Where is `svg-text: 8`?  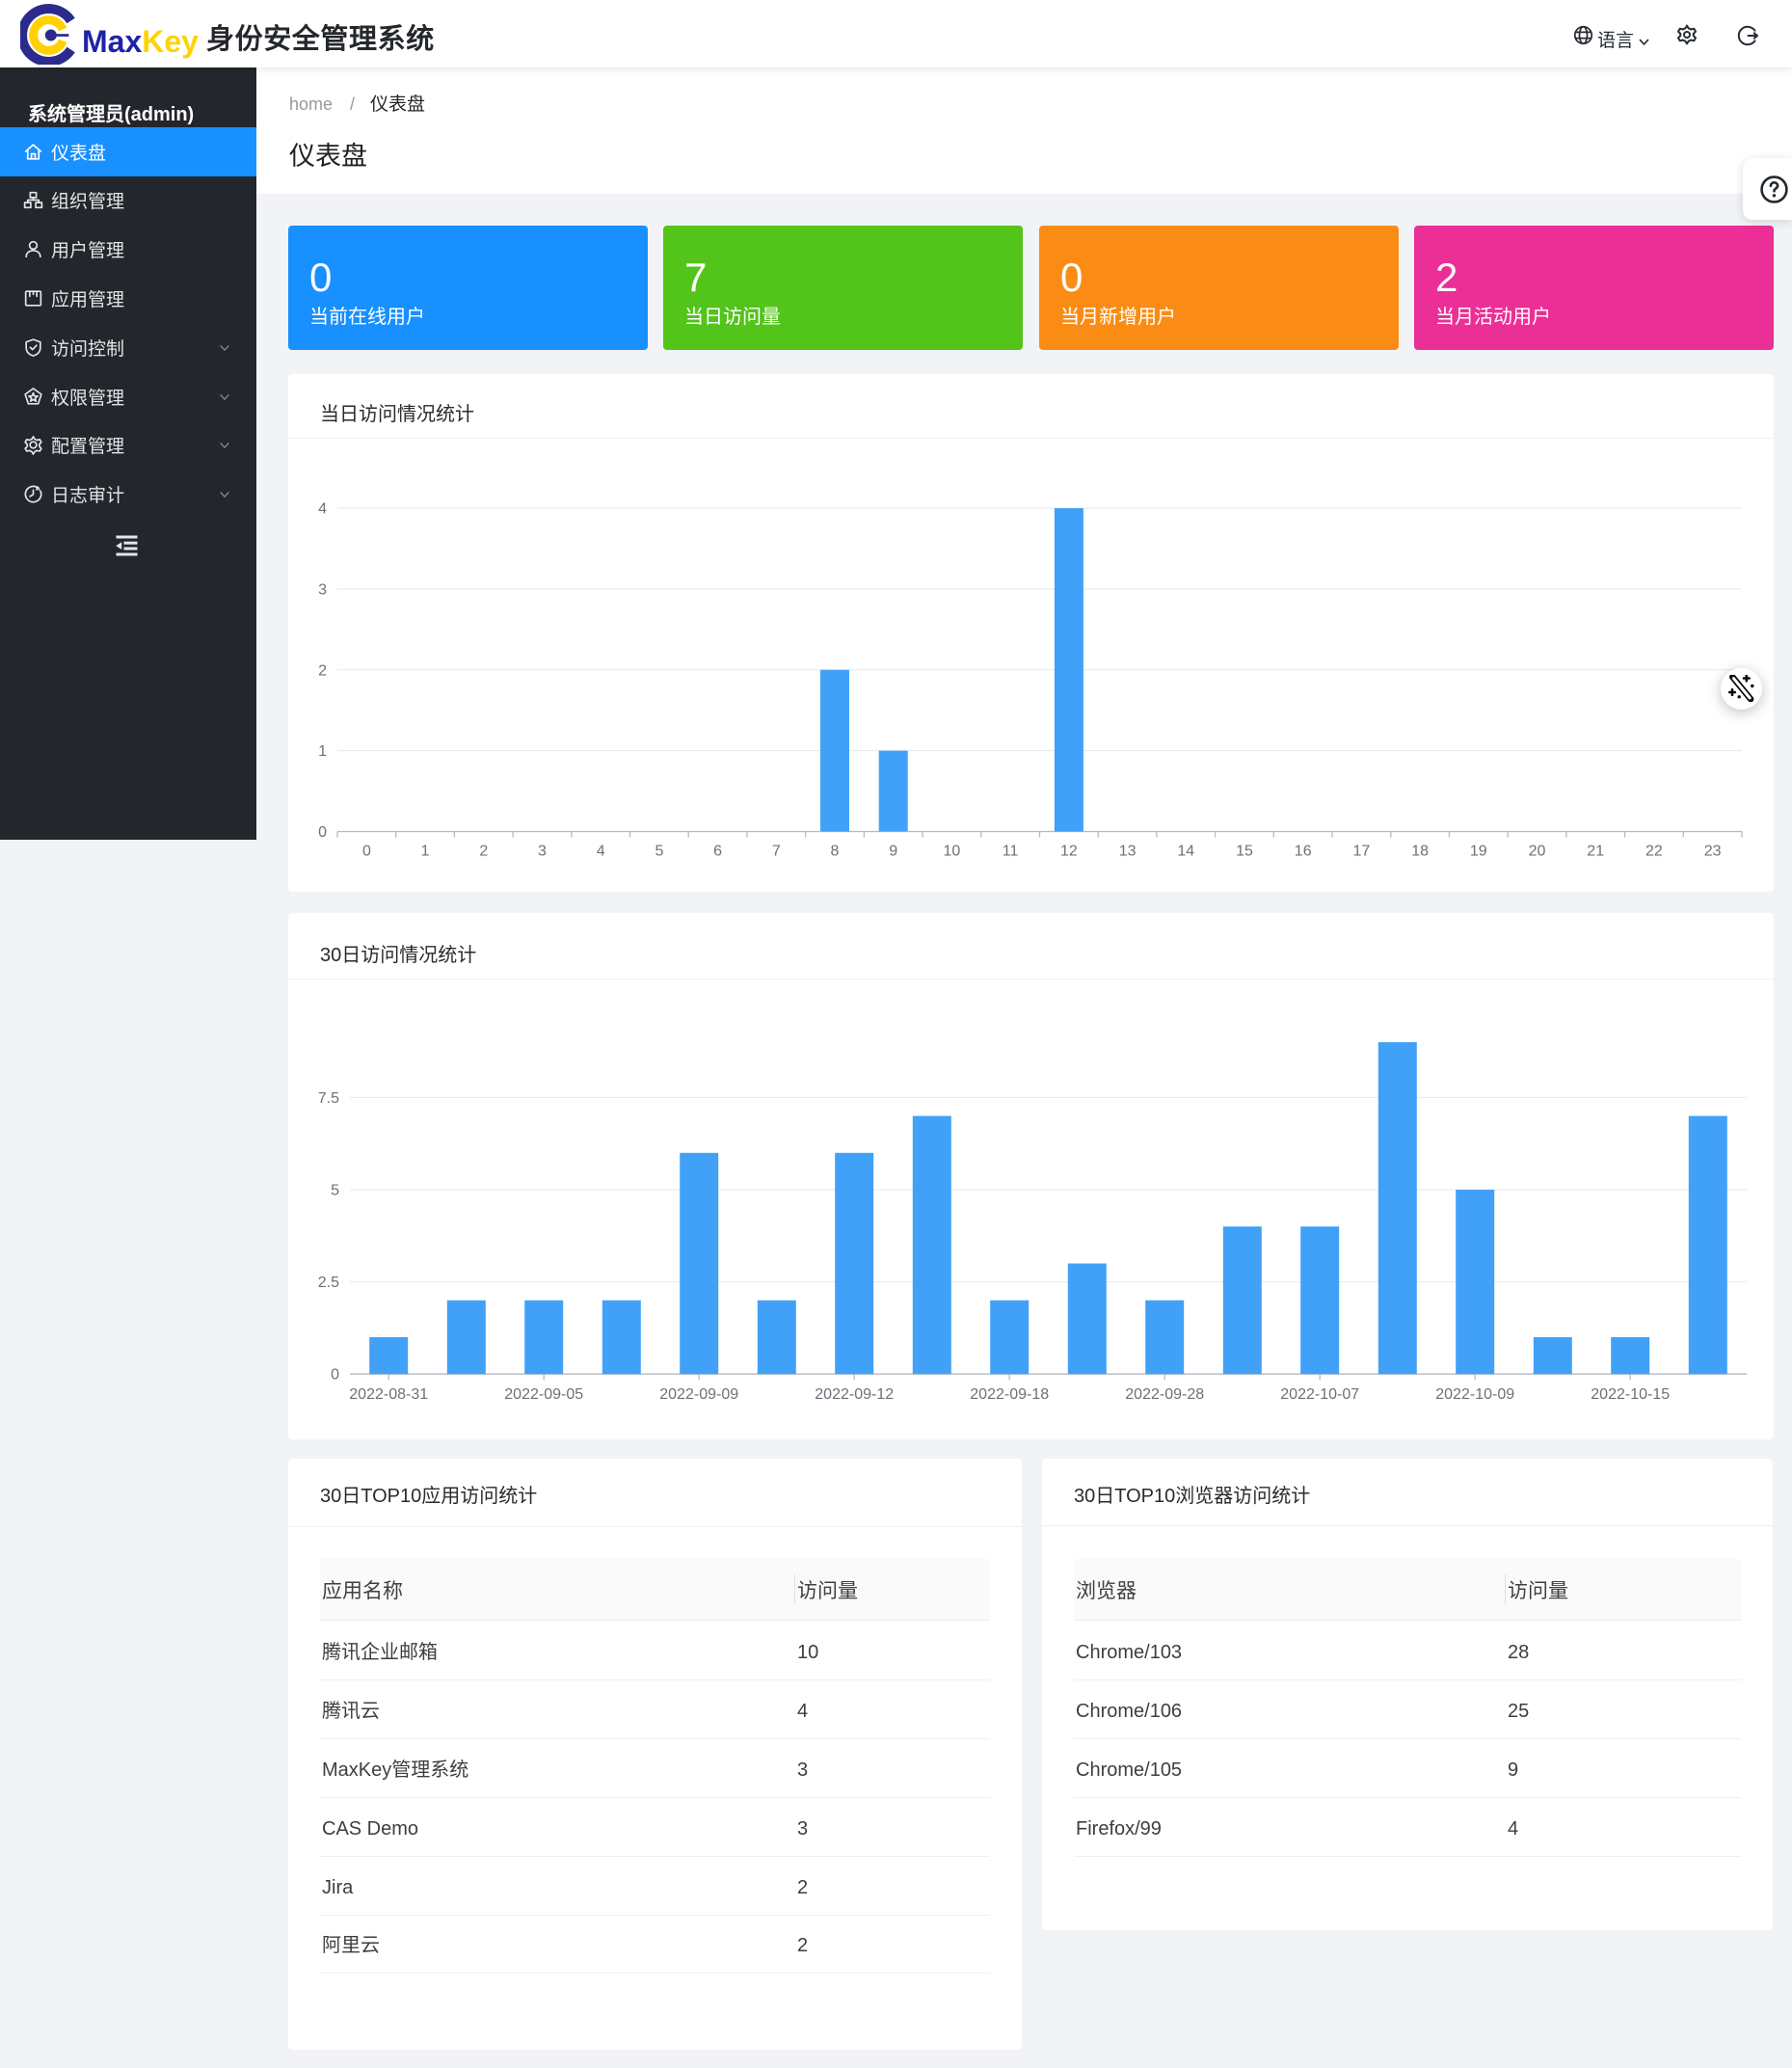 svg-text: 8 is located at coordinates (835, 849).